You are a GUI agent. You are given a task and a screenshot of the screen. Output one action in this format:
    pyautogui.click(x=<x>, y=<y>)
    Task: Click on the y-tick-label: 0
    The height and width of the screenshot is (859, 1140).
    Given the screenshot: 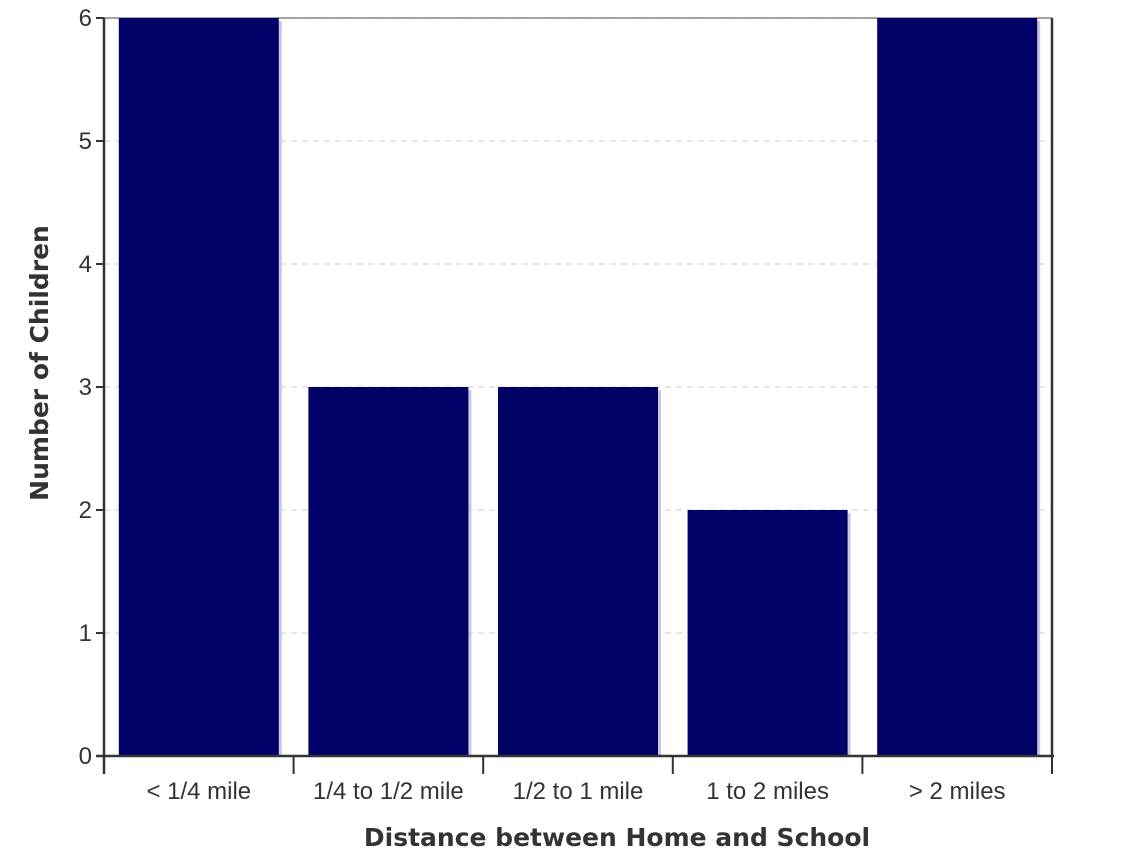 What is the action you would take?
    pyautogui.click(x=85, y=756)
    